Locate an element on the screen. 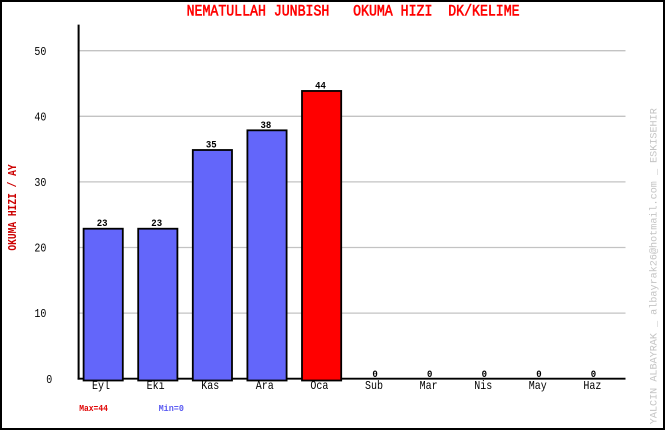 The image size is (665, 430). svg-text: OKUMA HIZI / AY is located at coordinates (13, 207).